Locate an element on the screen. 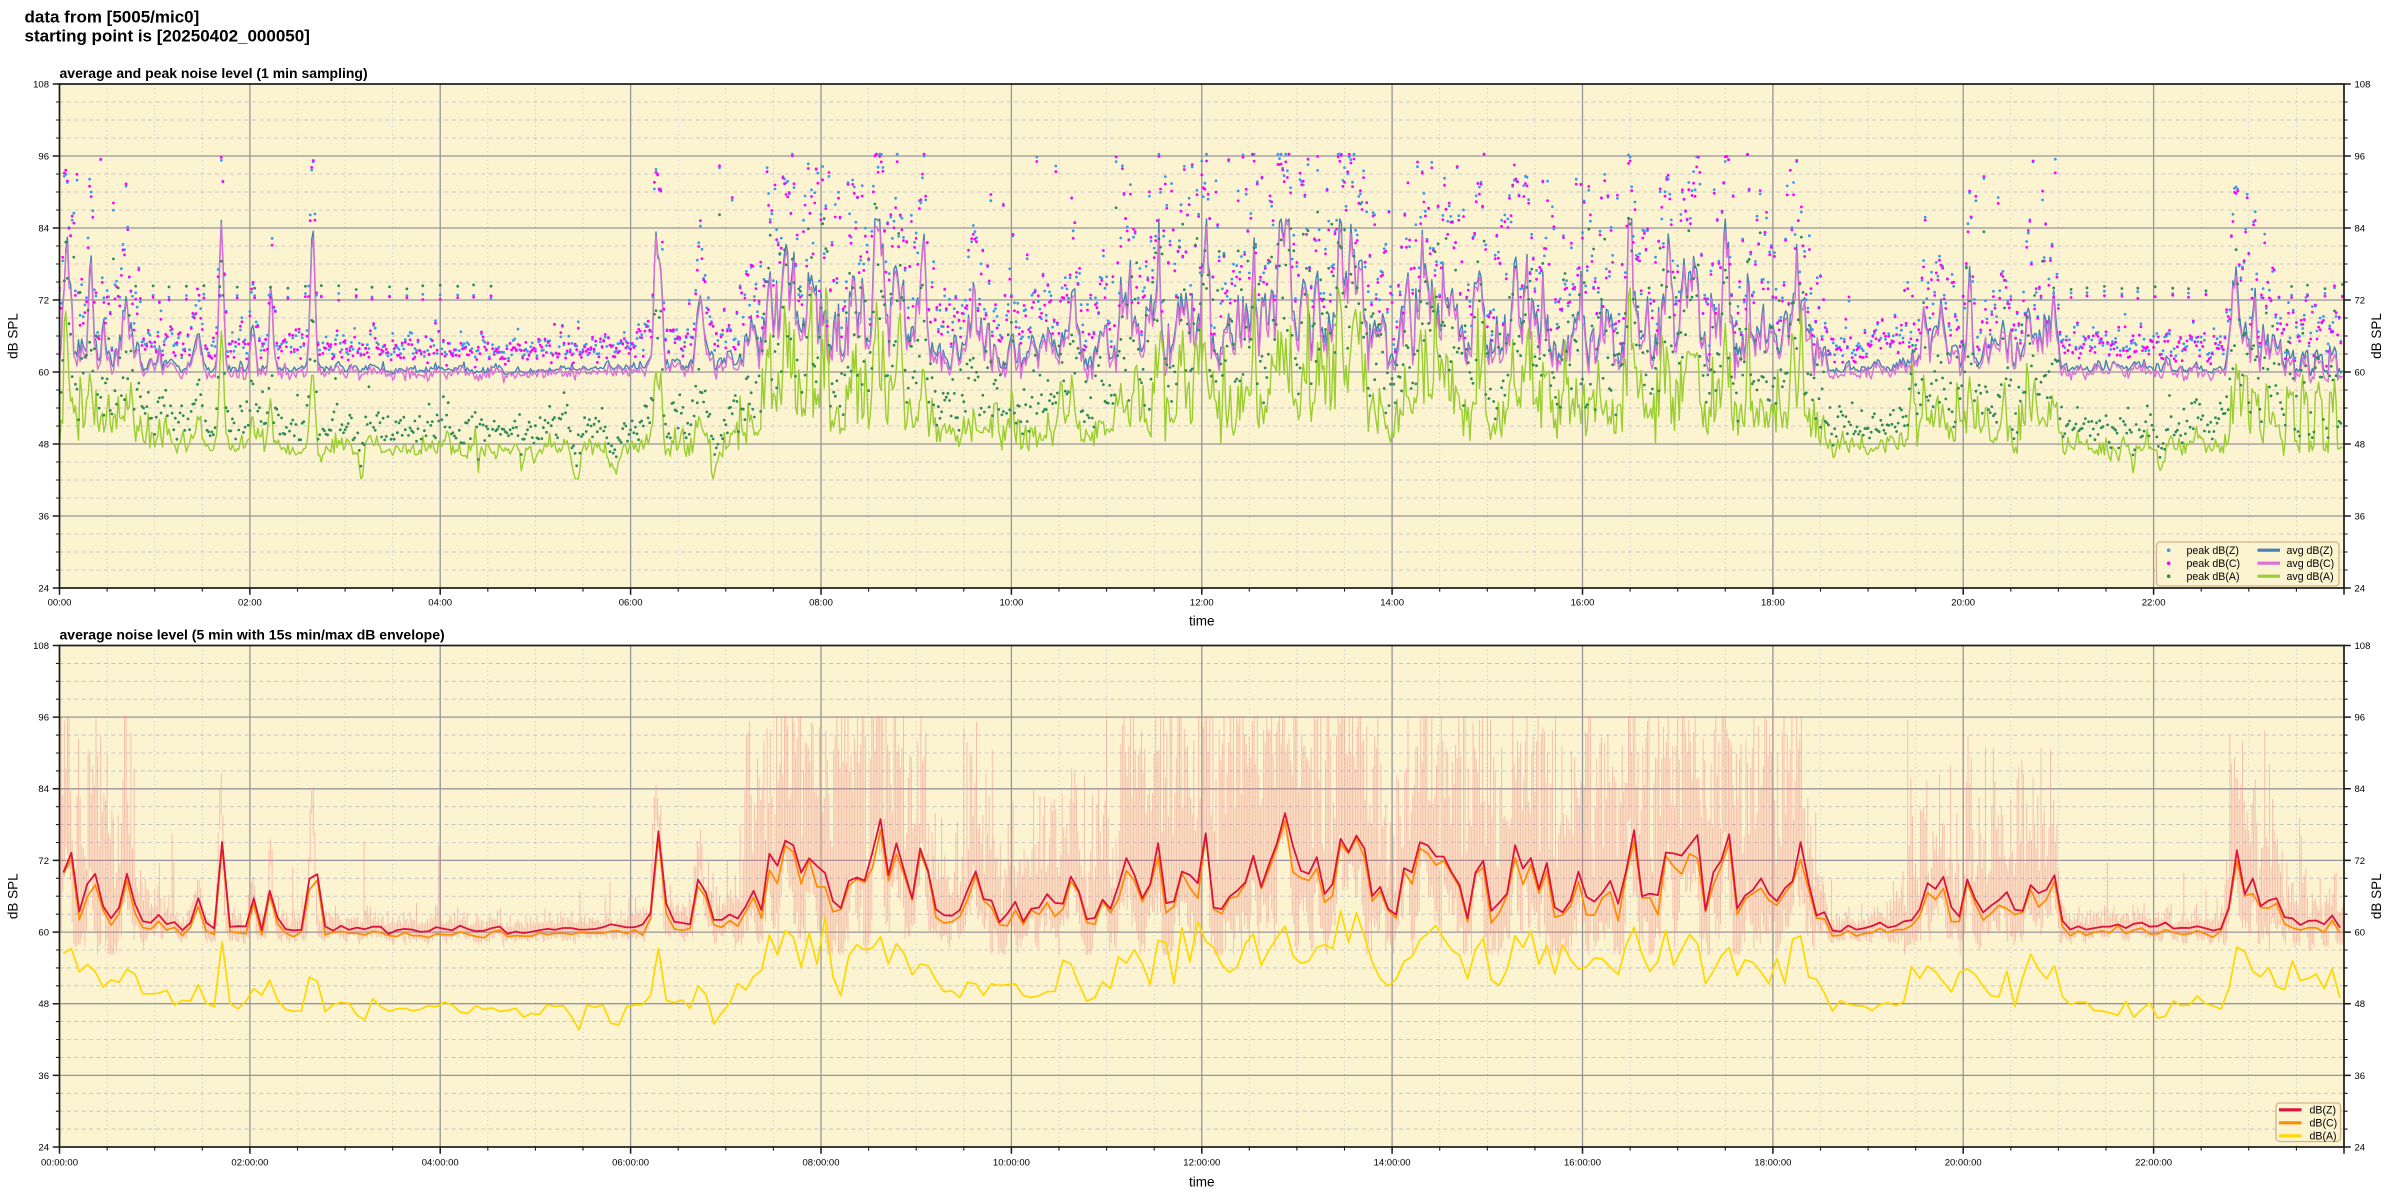  svg-text: 22:00:00 is located at coordinates (2153, 1163).